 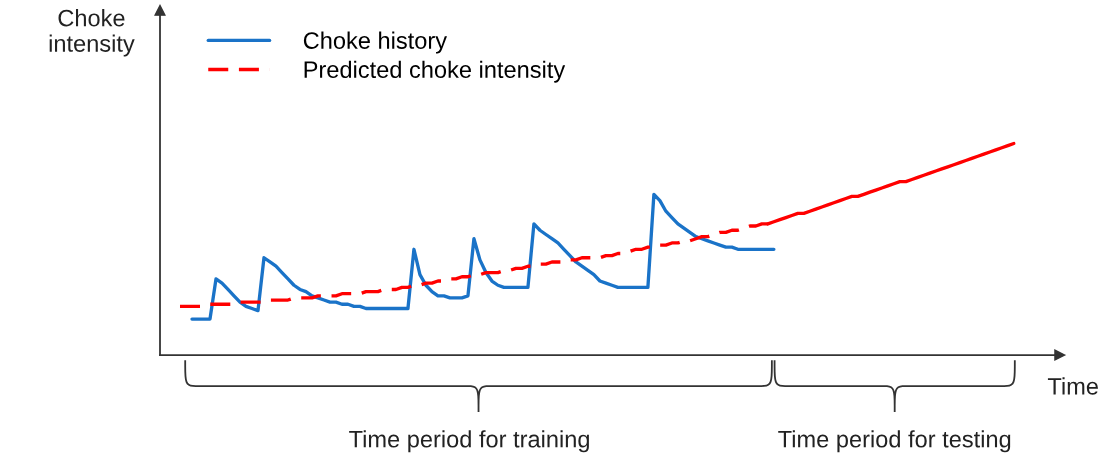 What do you see at coordinates (435, 71) in the screenshot?
I see `legend-label: Predicted choke intensity` at bounding box center [435, 71].